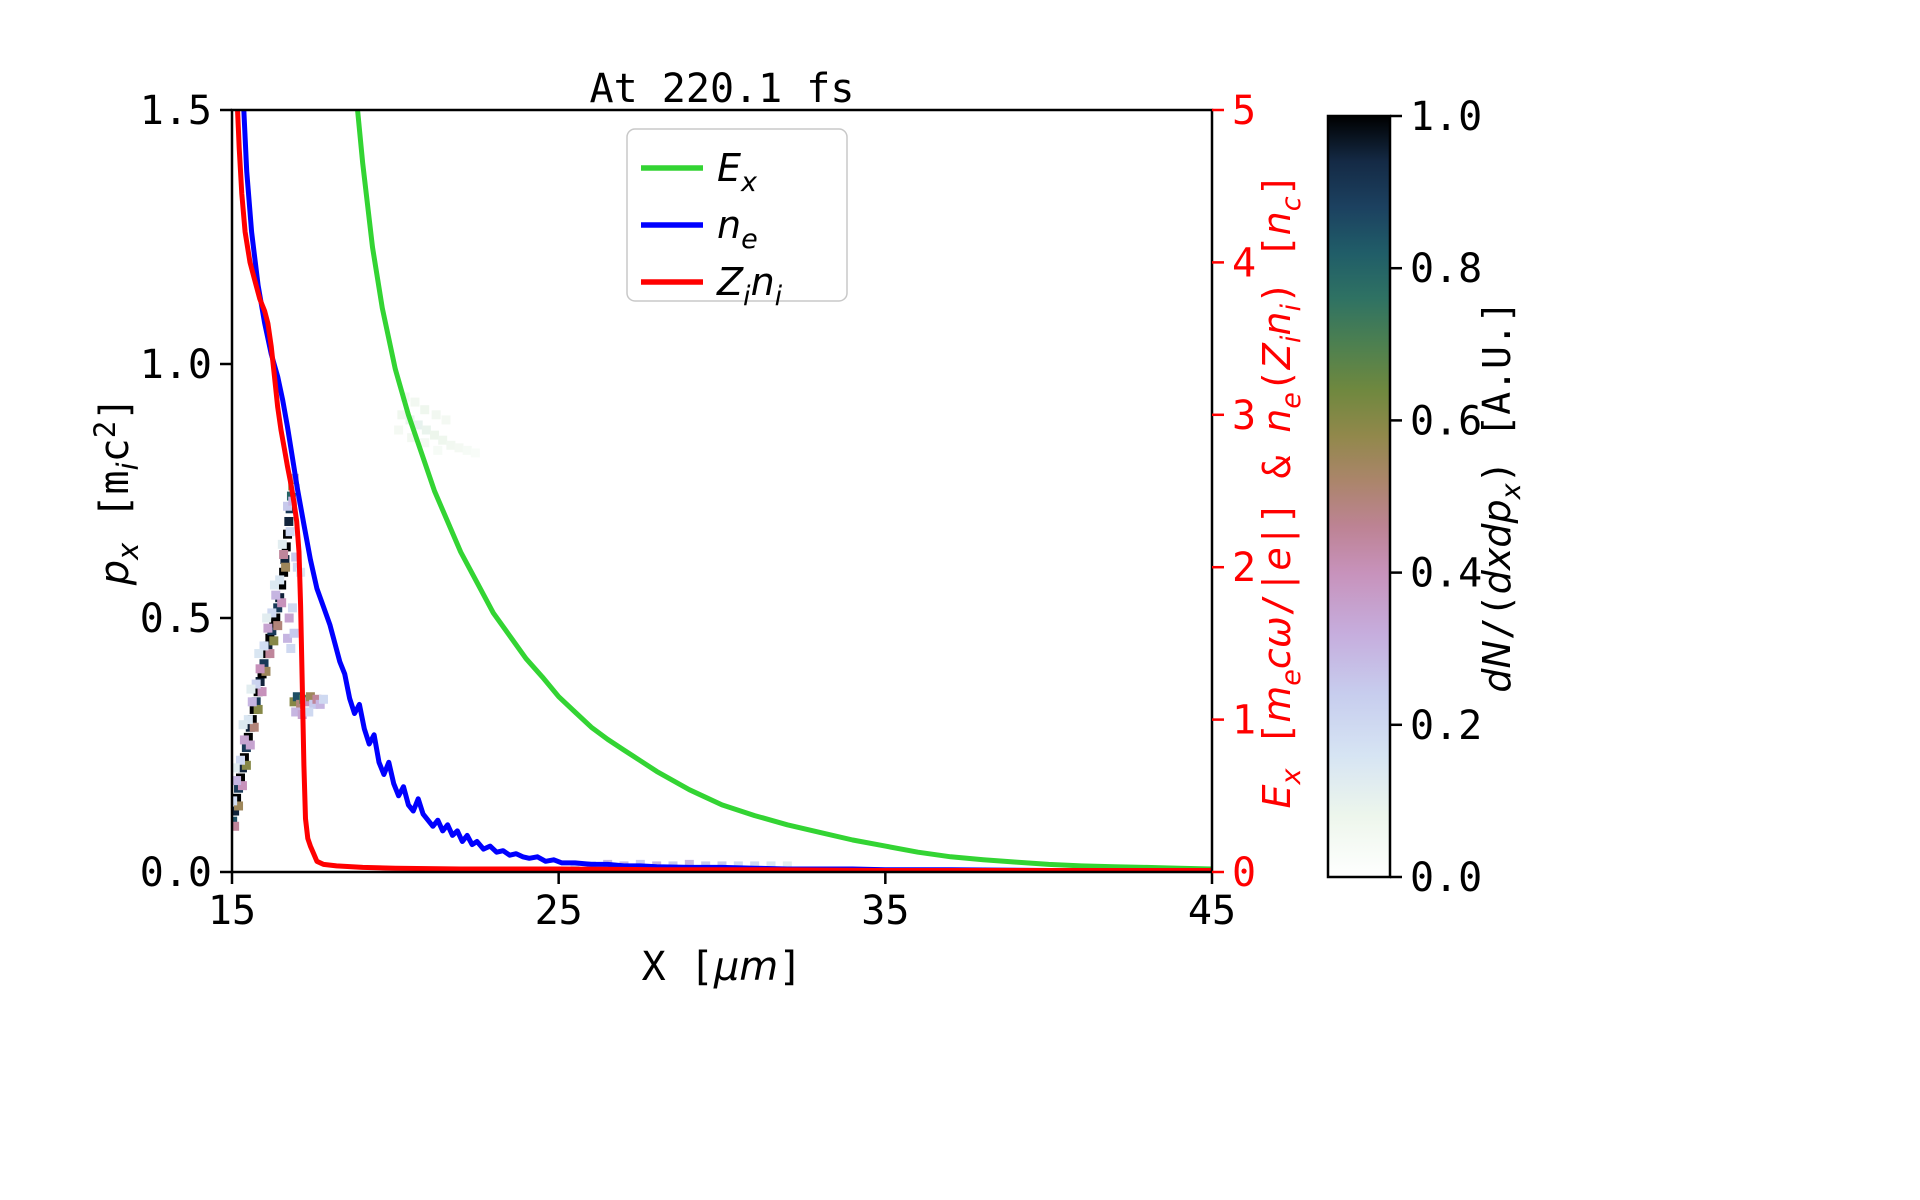 This screenshot has width=1920, height=1200. Describe the element at coordinates (1281, 491) in the screenshot. I see `y-right-axis-label: Ex [mecω/|e|] & ne(Zini) [nc]` at that location.